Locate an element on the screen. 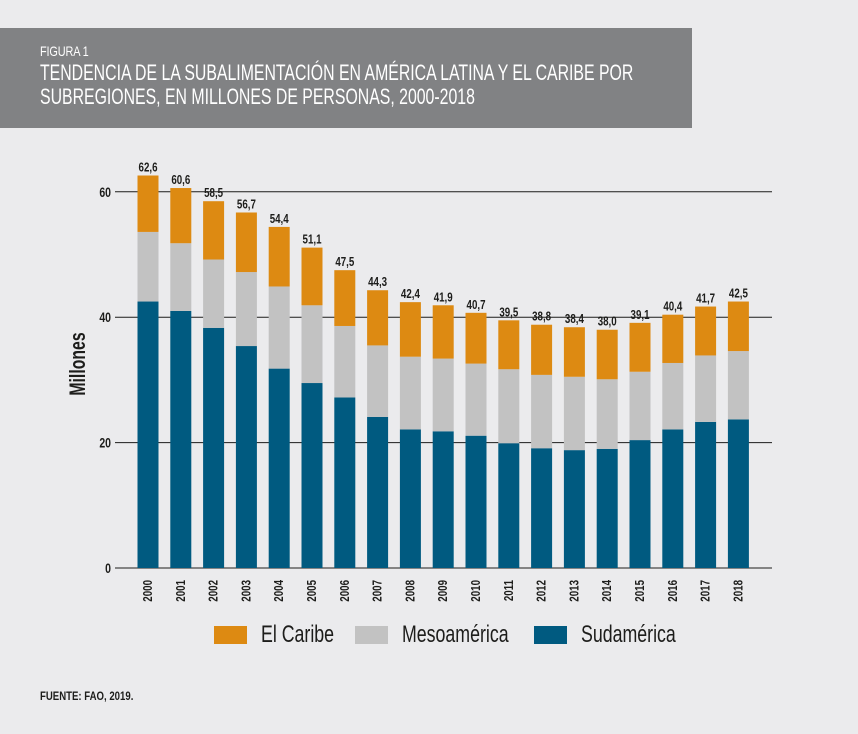  bar-segment-elcaribe-2000 is located at coordinates (148, 203).